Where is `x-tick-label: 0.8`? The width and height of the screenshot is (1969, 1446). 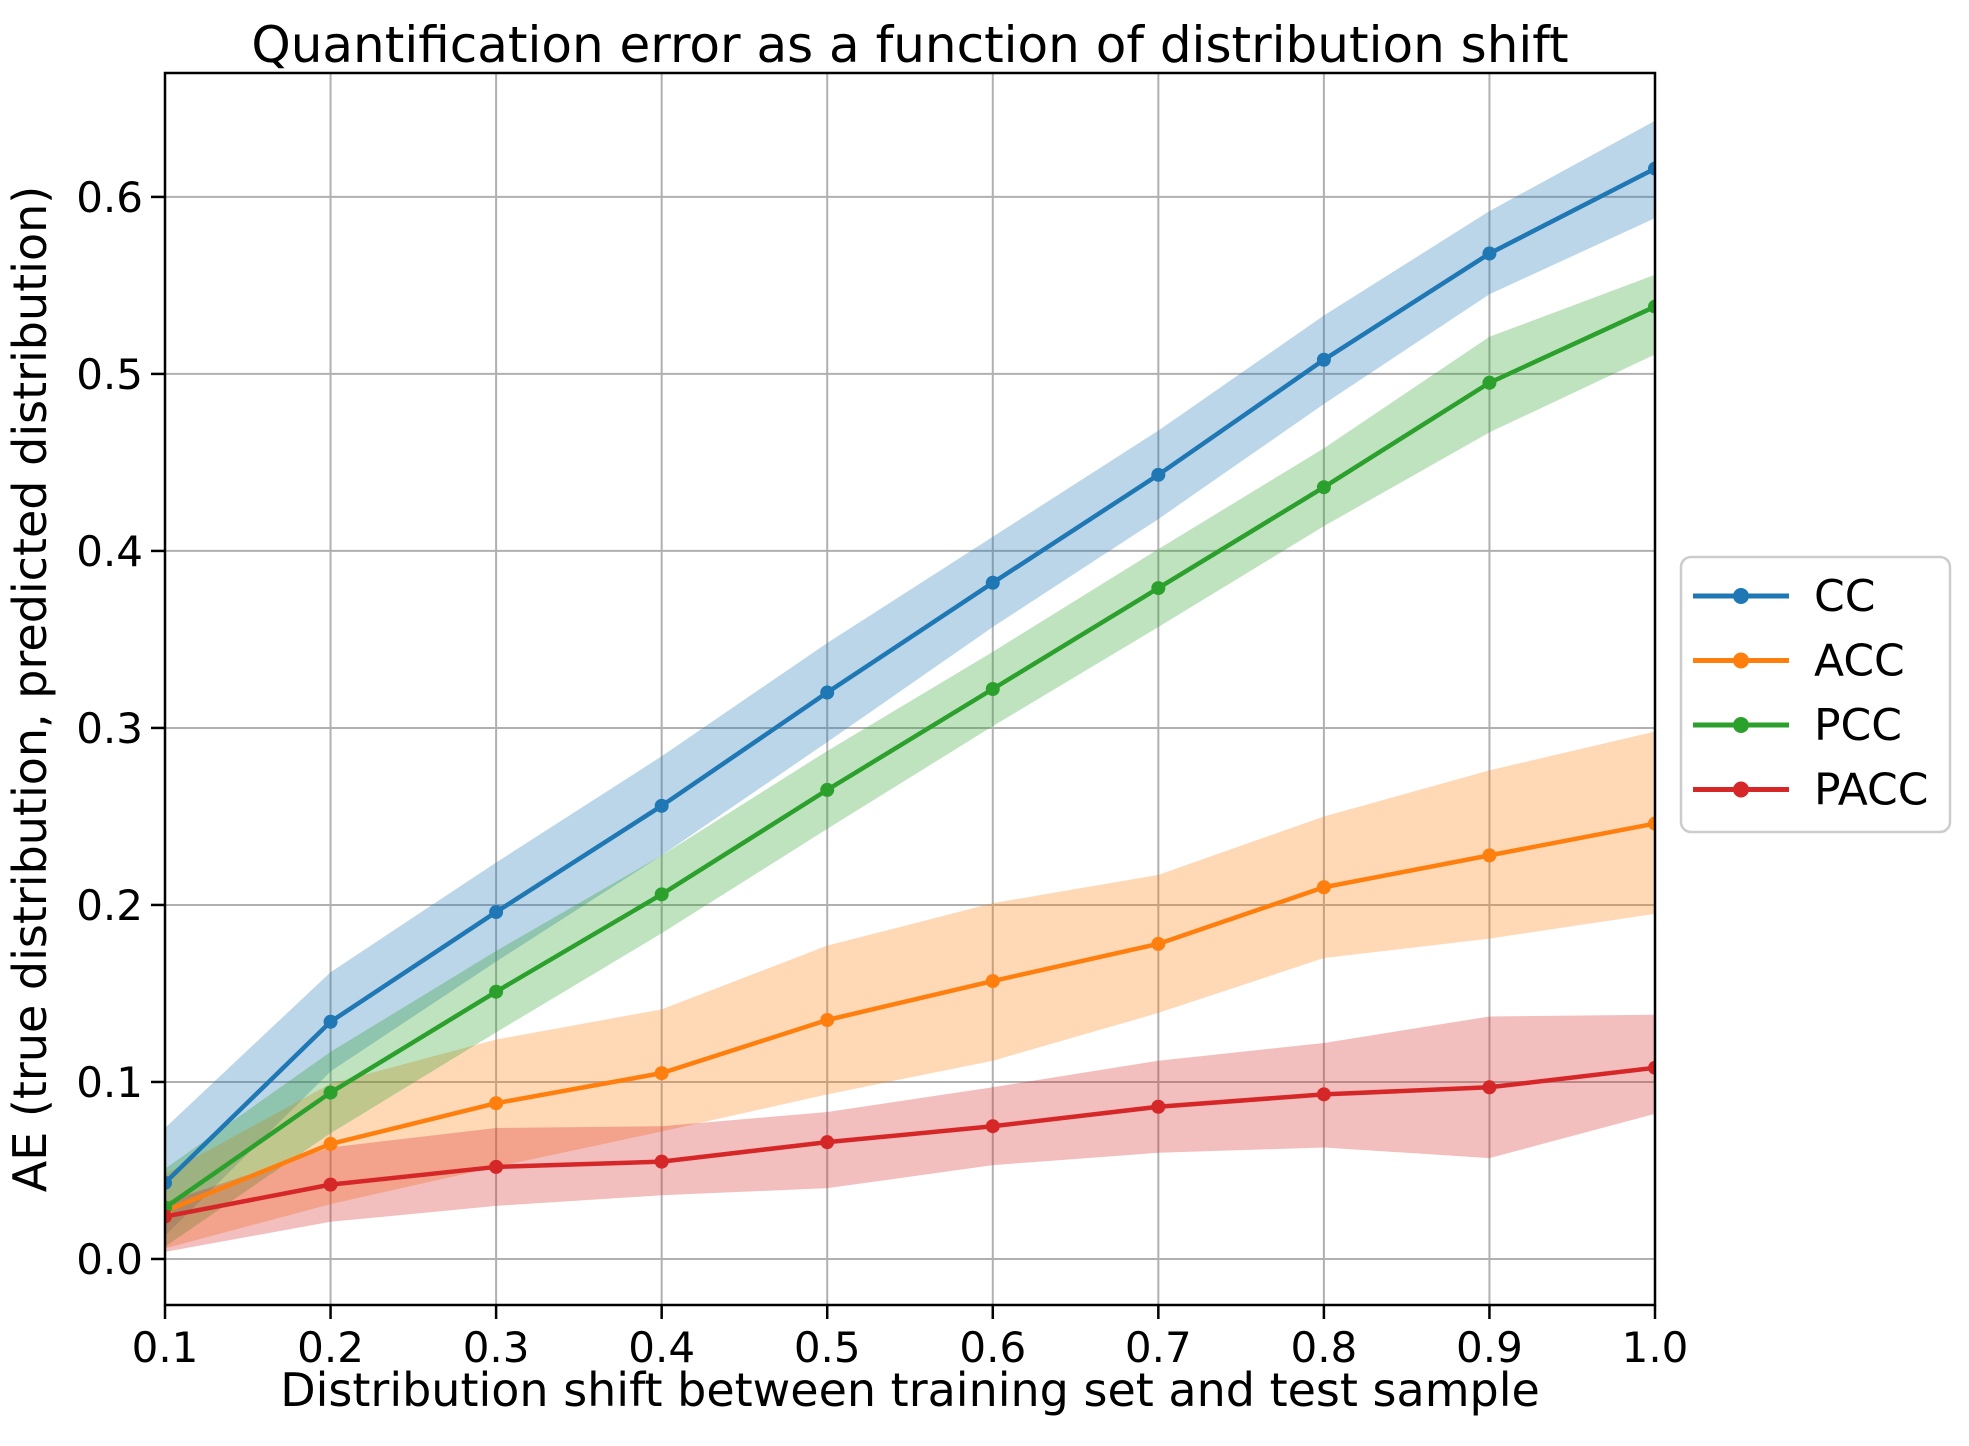 x-tick-label: 0.8 is located at coordinates (1323, 1347).